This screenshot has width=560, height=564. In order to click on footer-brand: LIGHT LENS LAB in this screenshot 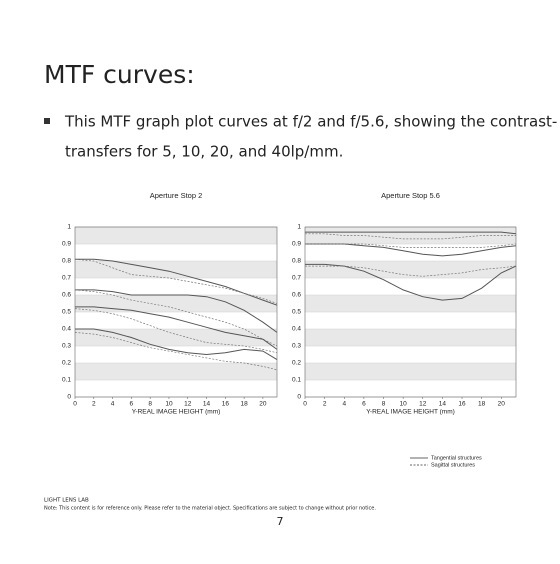, I will do `click(66, 501)`.